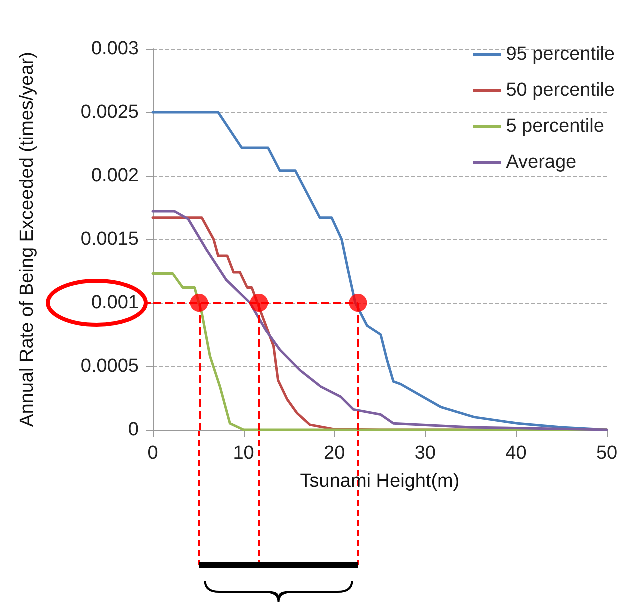 The width and height of the screenshot is (630, 602). I want to click on x-tick-label: 30, so click(425, 453).